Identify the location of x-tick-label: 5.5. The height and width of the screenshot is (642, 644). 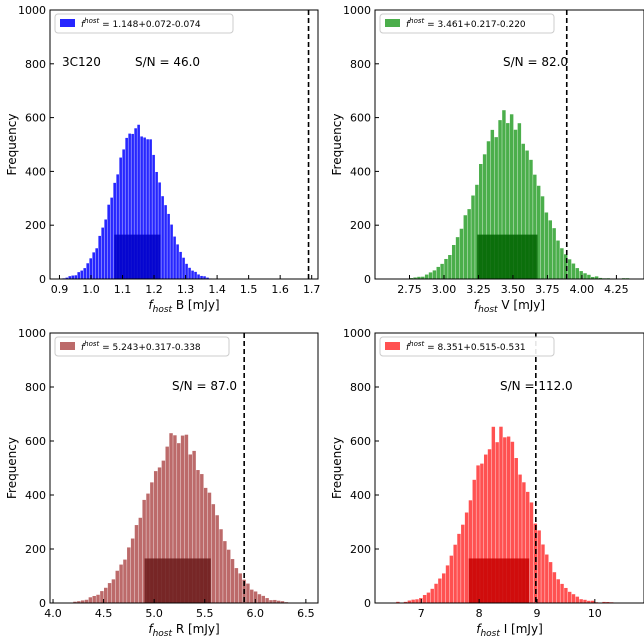
(205, 613).